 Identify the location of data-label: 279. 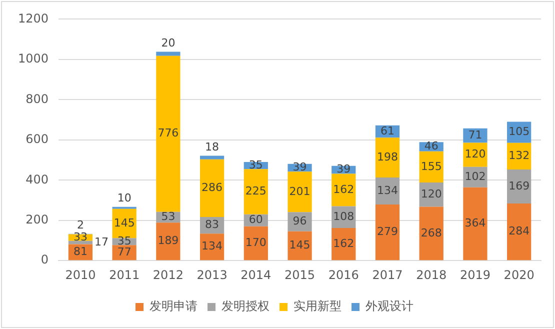
(387, 231).